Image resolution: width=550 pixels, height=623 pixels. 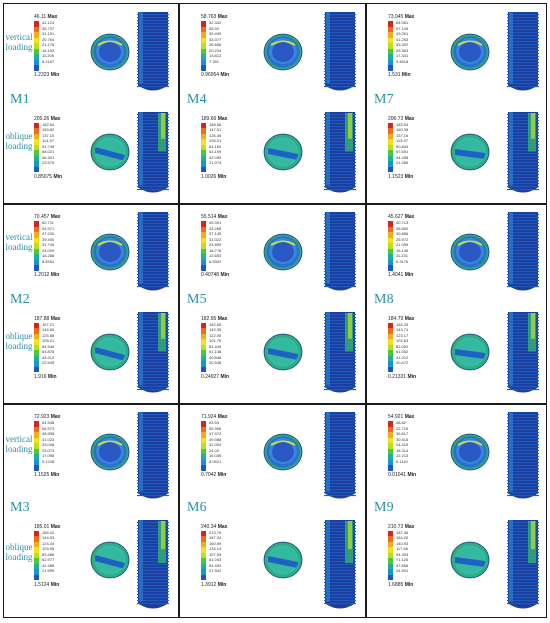 I want to click on legend-tick: 16.036, so click(x=215, y=456).